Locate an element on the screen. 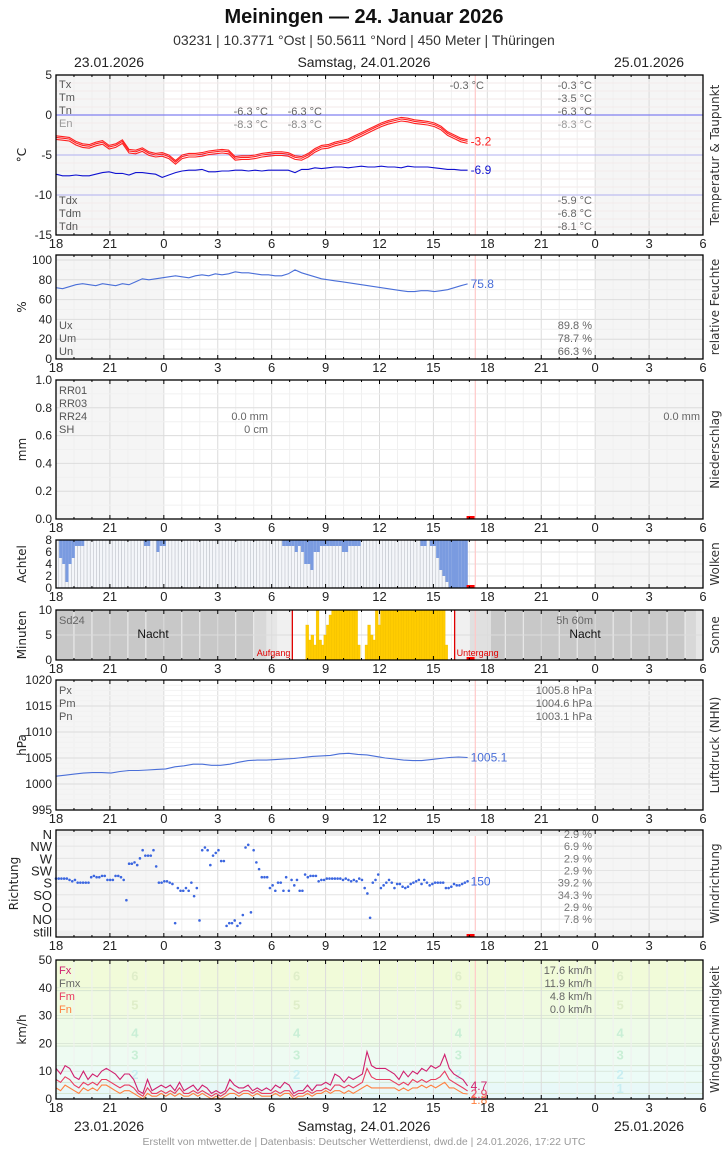 The height and width of the screenshot is (1150, 728). svg-text: still is located at coordinates (42, 931).